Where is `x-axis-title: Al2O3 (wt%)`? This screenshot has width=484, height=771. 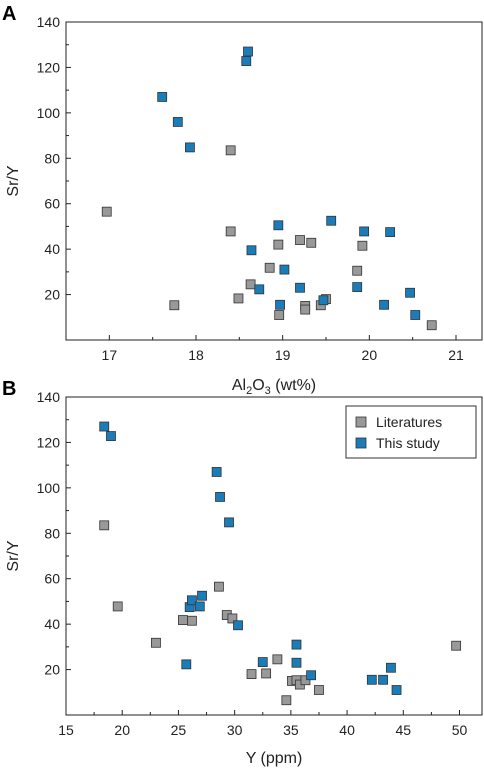 x-axis-title: Al2O3 (wt%) is located at coordinates (274, 387).